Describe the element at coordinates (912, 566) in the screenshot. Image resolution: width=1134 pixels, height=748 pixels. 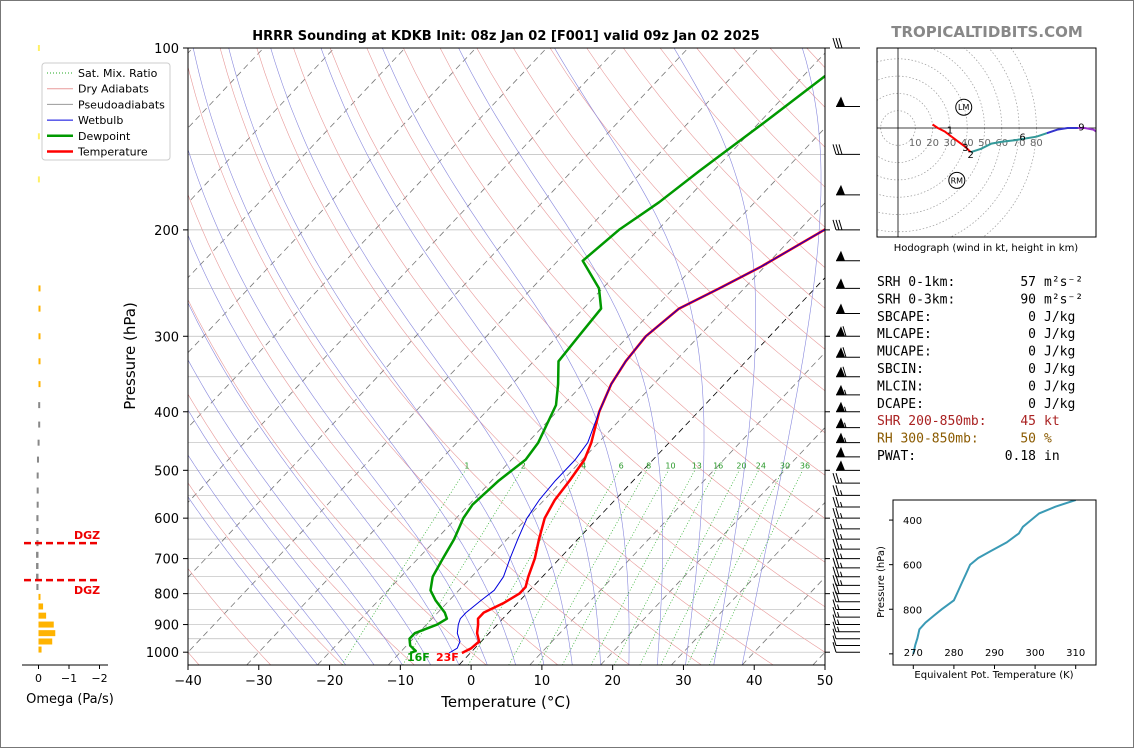
I see `theta-e-y-tick-label: 600` at that location.